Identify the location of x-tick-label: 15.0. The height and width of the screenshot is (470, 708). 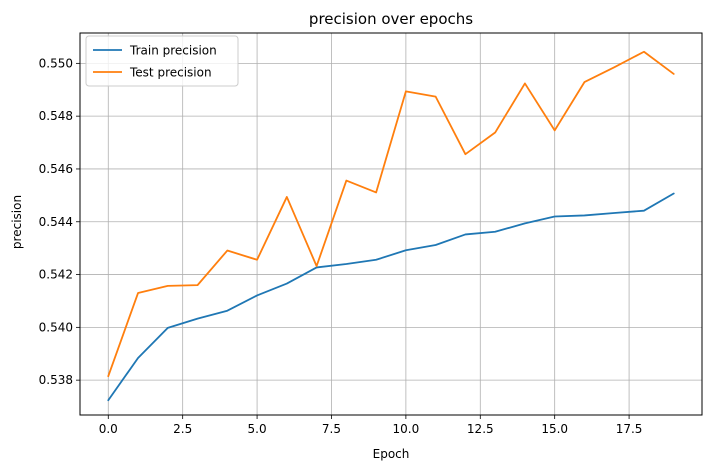
(554, 429).